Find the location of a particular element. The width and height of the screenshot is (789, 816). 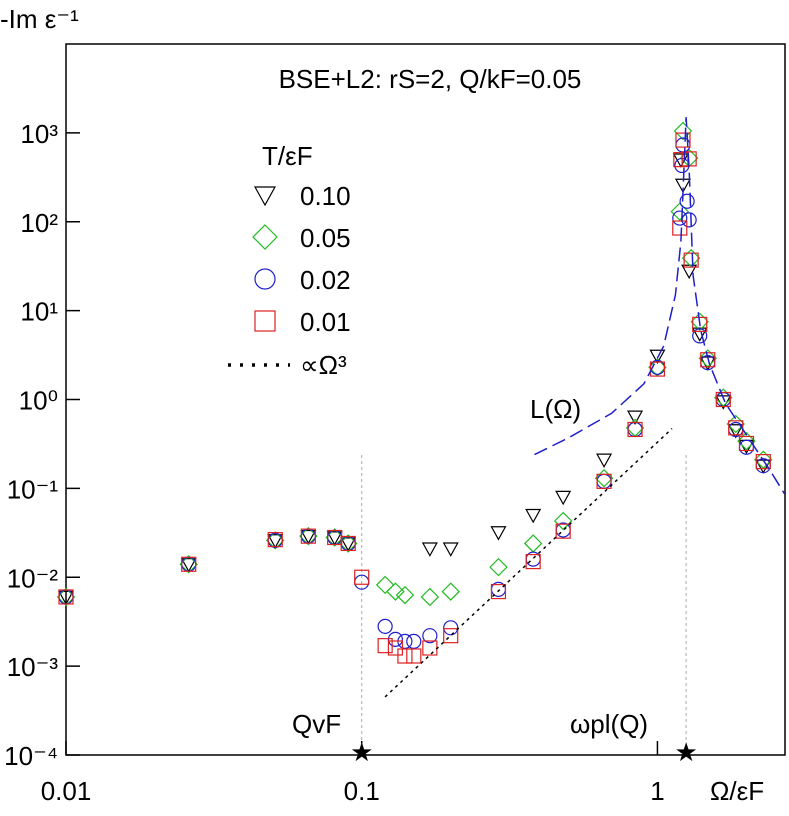

chart-title: BSE+L2: rS=2, Q/kF=0.05 is located at coordinates (430, 79).